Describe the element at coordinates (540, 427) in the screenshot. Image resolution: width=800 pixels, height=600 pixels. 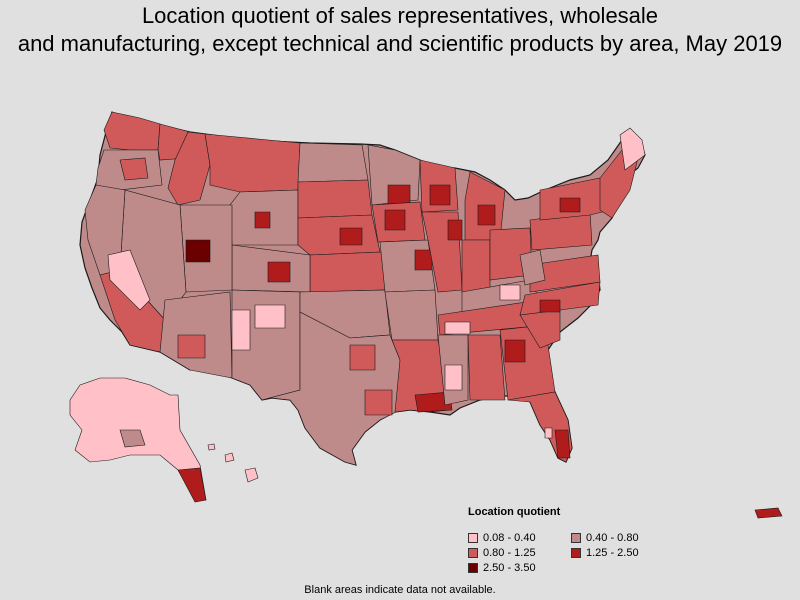
I see `region-fl` at that location.